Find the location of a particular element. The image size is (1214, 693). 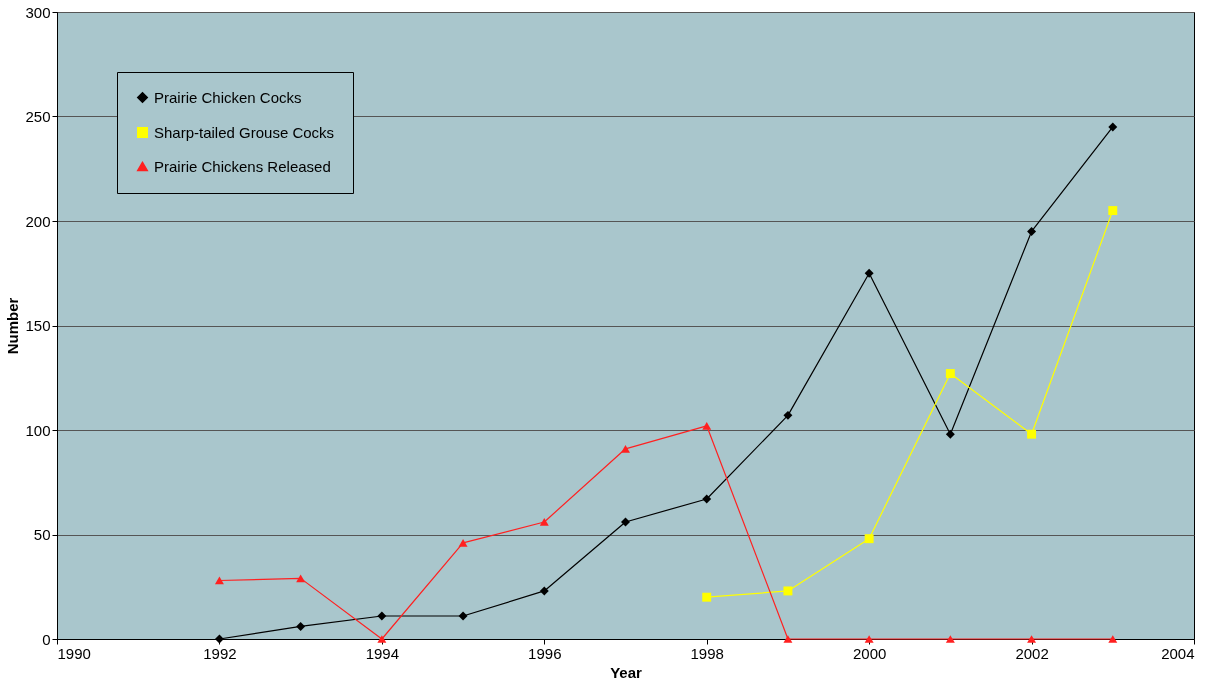

y-axis-title: Number is located at coordinates (13, 326).